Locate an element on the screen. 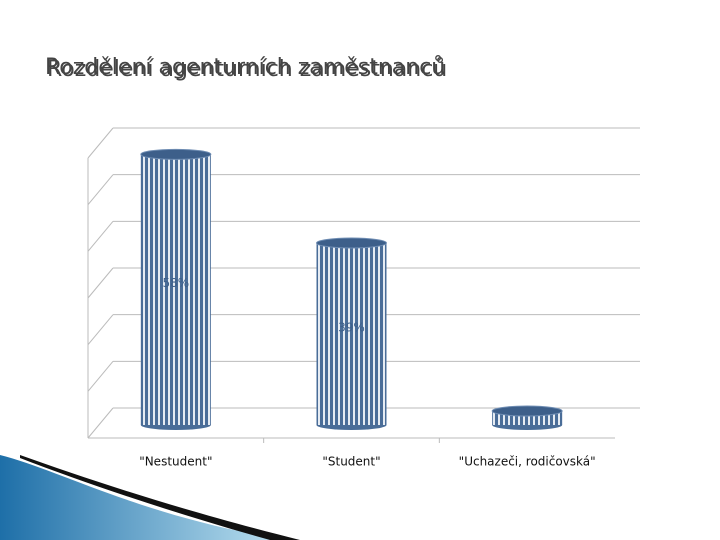  x-tick-label: "Uchazeči, rodičovská" is located at coordinates (527, 462).